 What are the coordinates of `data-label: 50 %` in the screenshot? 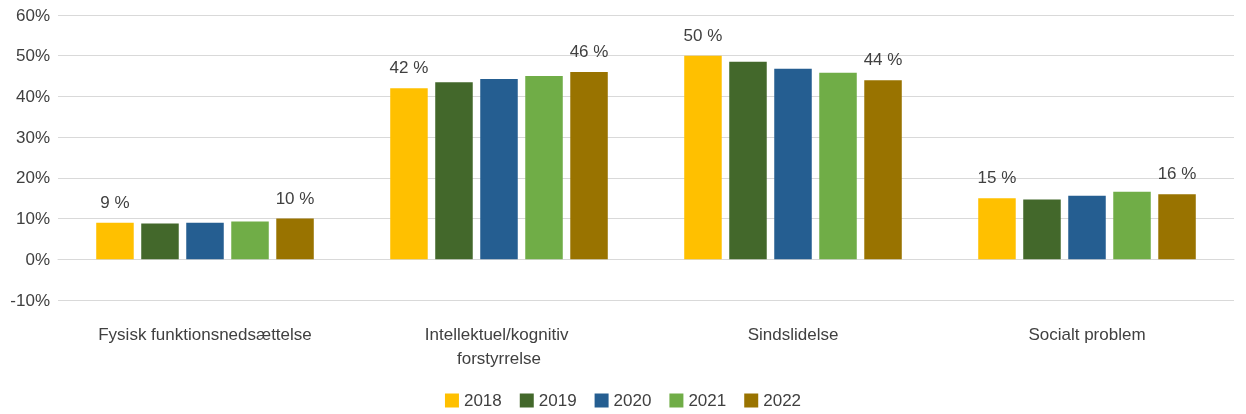 It's located at (703, 35).